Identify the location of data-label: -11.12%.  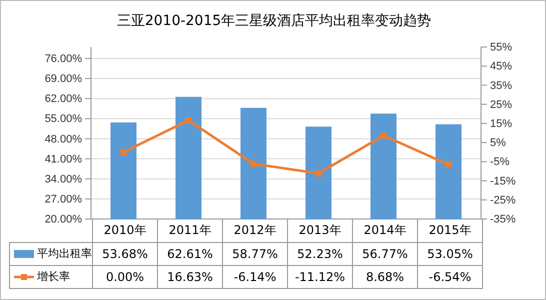
(320, 276).